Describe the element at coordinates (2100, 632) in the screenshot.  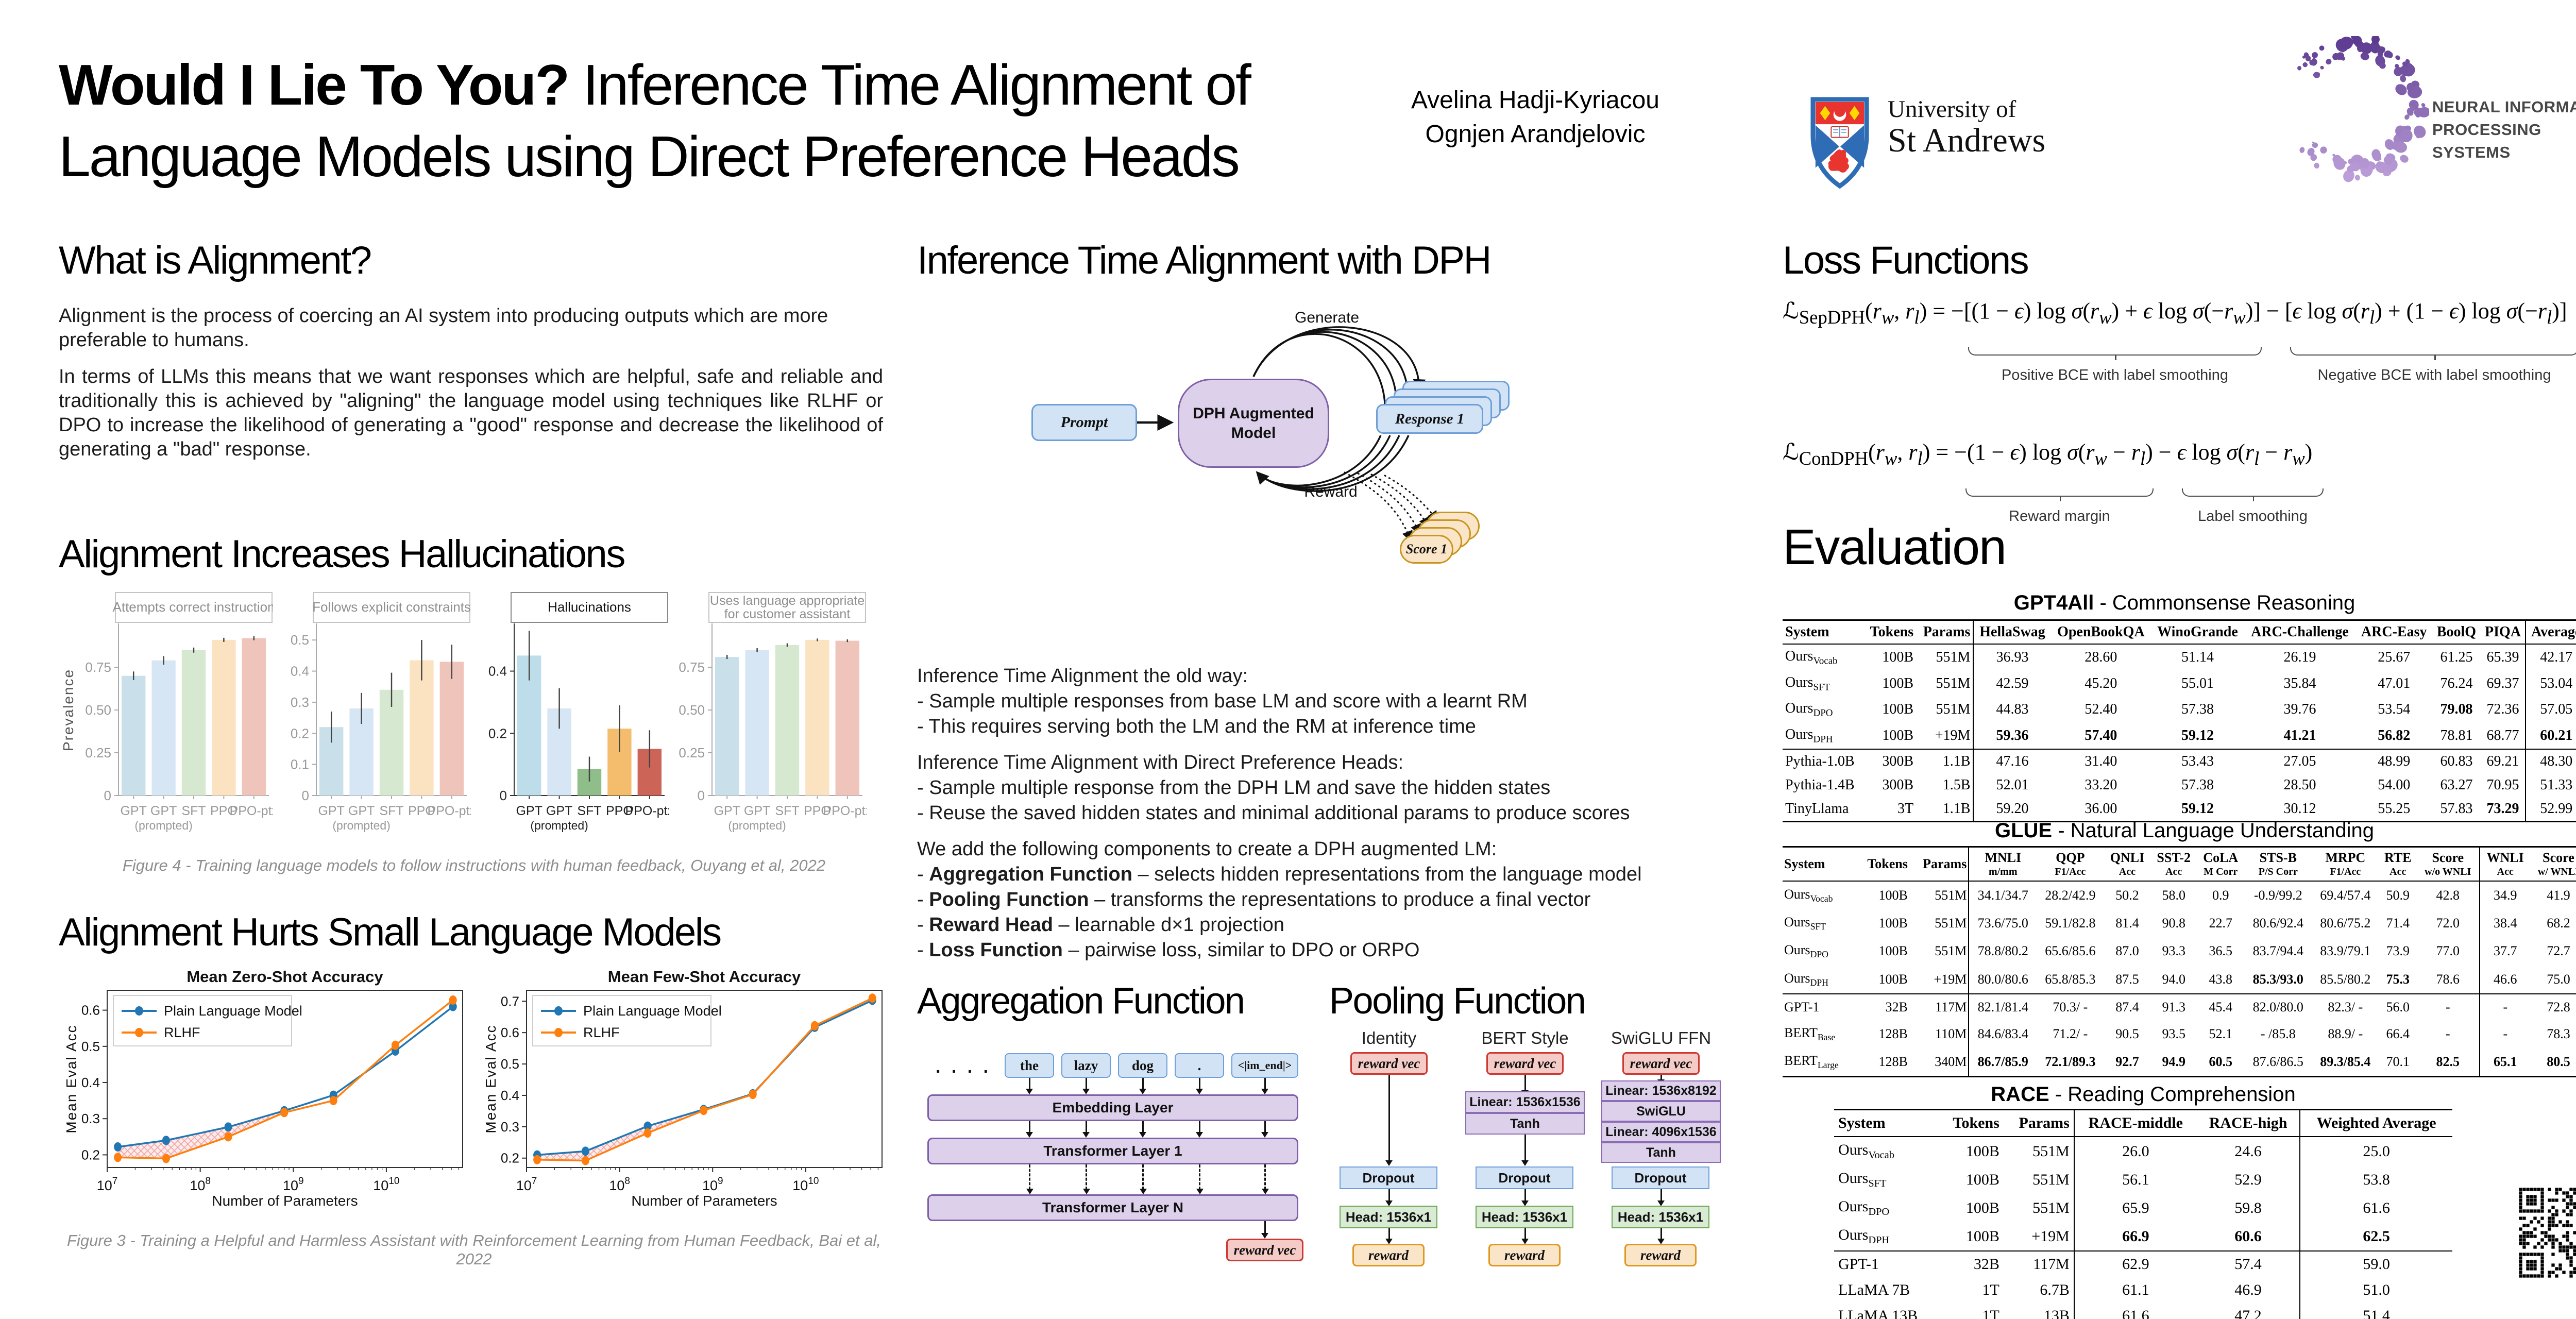
I see `table-header-cell: OpenBookQA` at that location.